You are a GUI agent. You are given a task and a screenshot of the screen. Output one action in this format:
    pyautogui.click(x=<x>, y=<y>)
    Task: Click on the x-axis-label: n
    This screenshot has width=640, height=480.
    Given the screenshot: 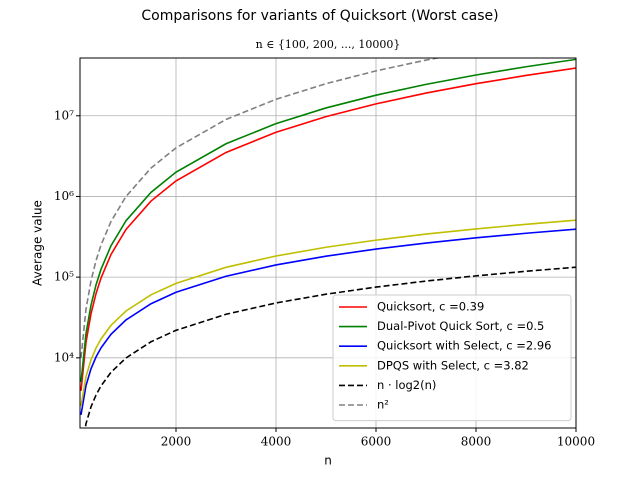 What is the action you would take?
    pyautogui.click(x=328, y=461)
    